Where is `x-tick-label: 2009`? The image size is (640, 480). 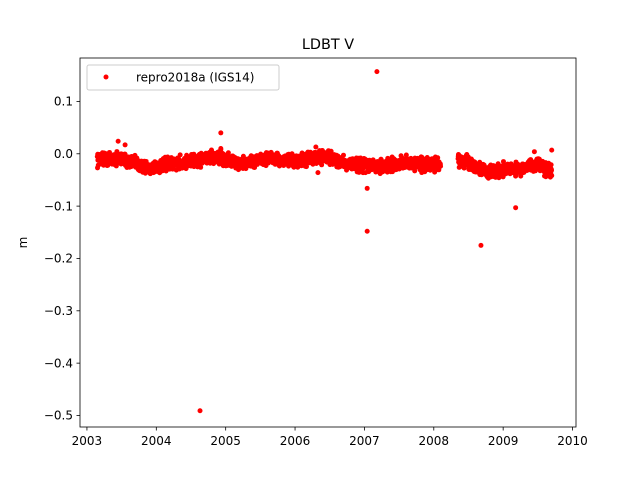
x-tick-label: 2009 is located at coordinates (503, 441).